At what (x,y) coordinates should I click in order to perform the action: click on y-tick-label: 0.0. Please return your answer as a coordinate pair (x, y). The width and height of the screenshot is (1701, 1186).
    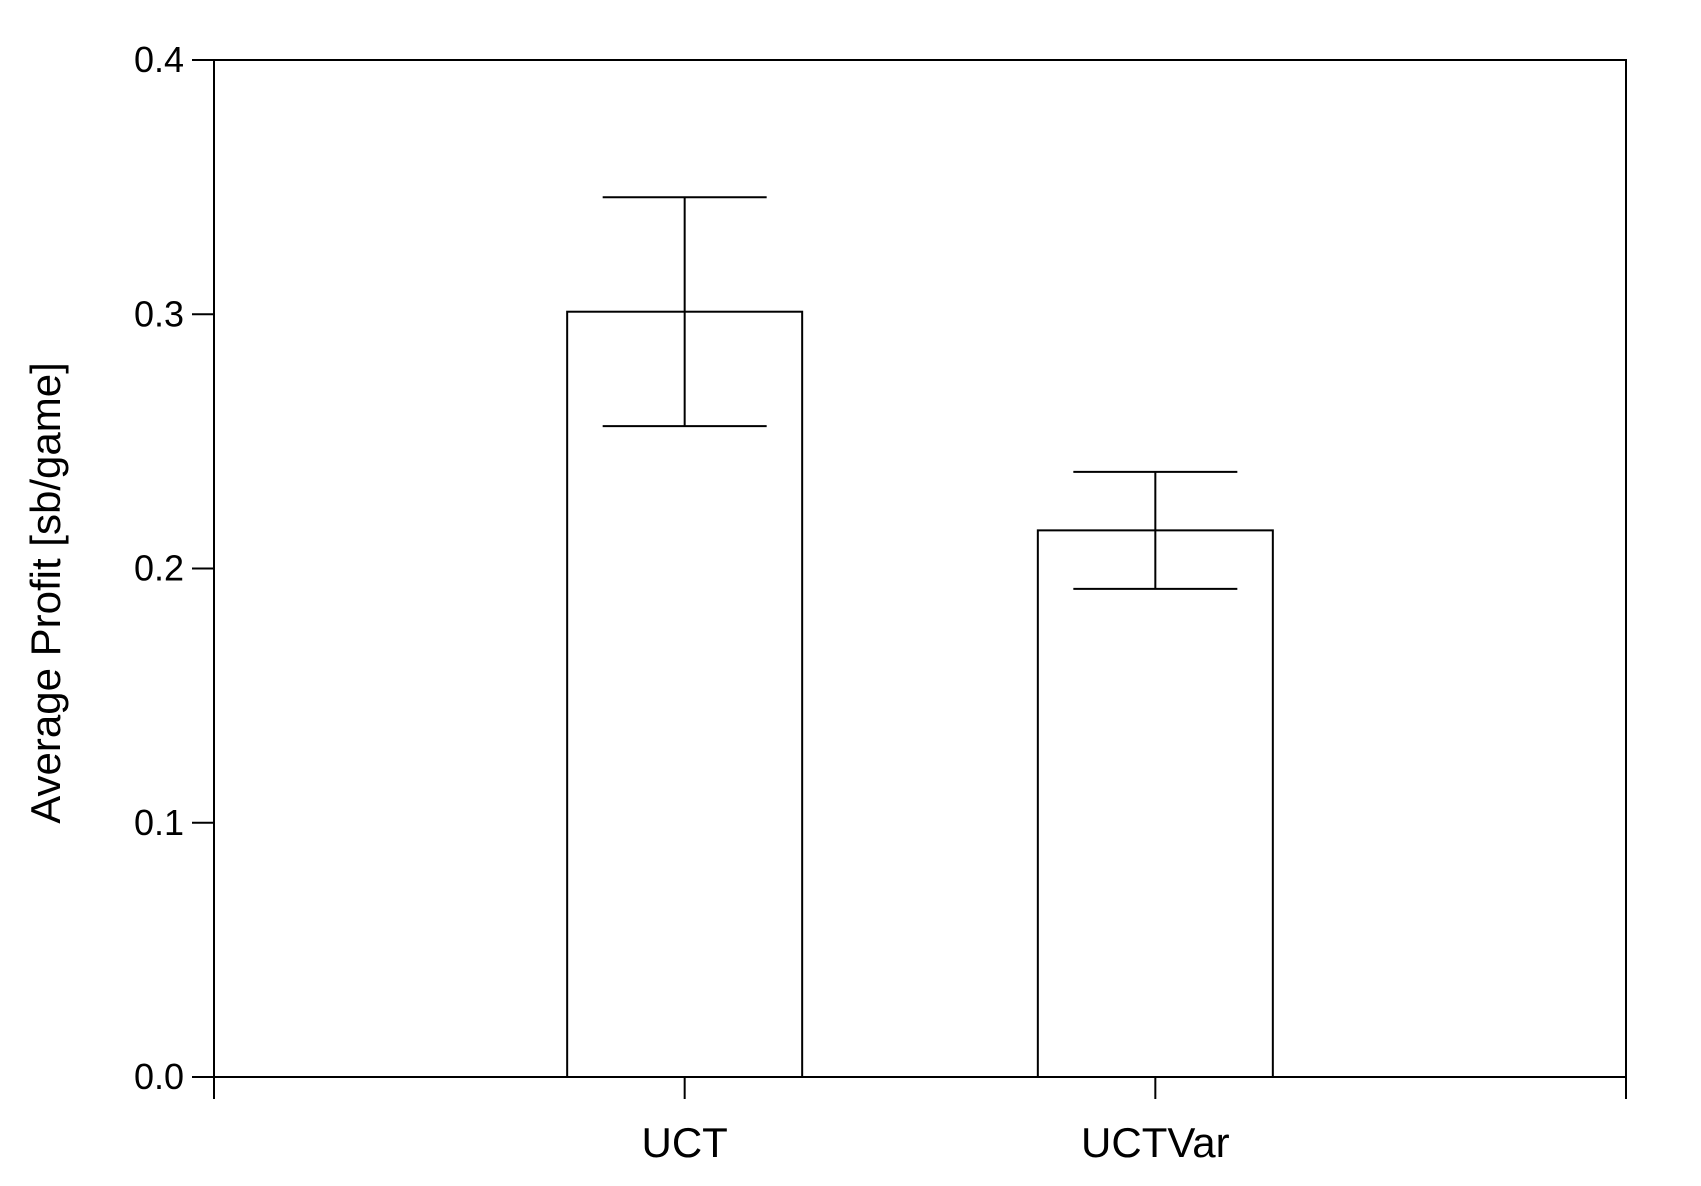
    Looking at the image, I should click on (159, 1076).